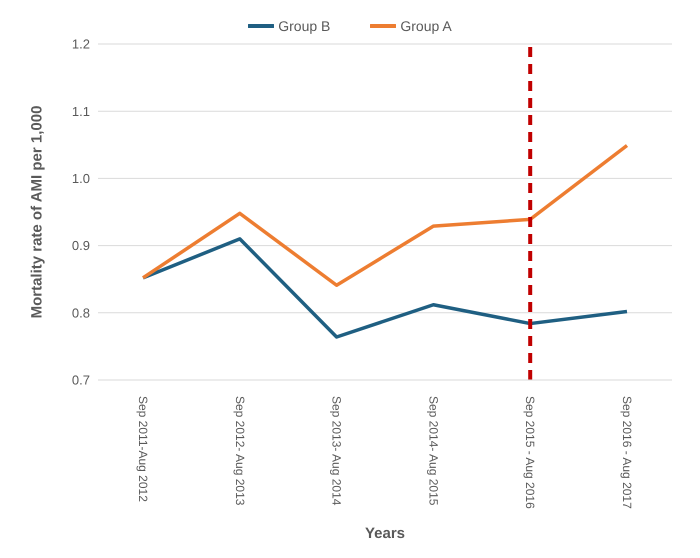 The image size is (700, 558). I want to click on x-tick-label: Sep 2013- Aug 2014, so click(337, 451).